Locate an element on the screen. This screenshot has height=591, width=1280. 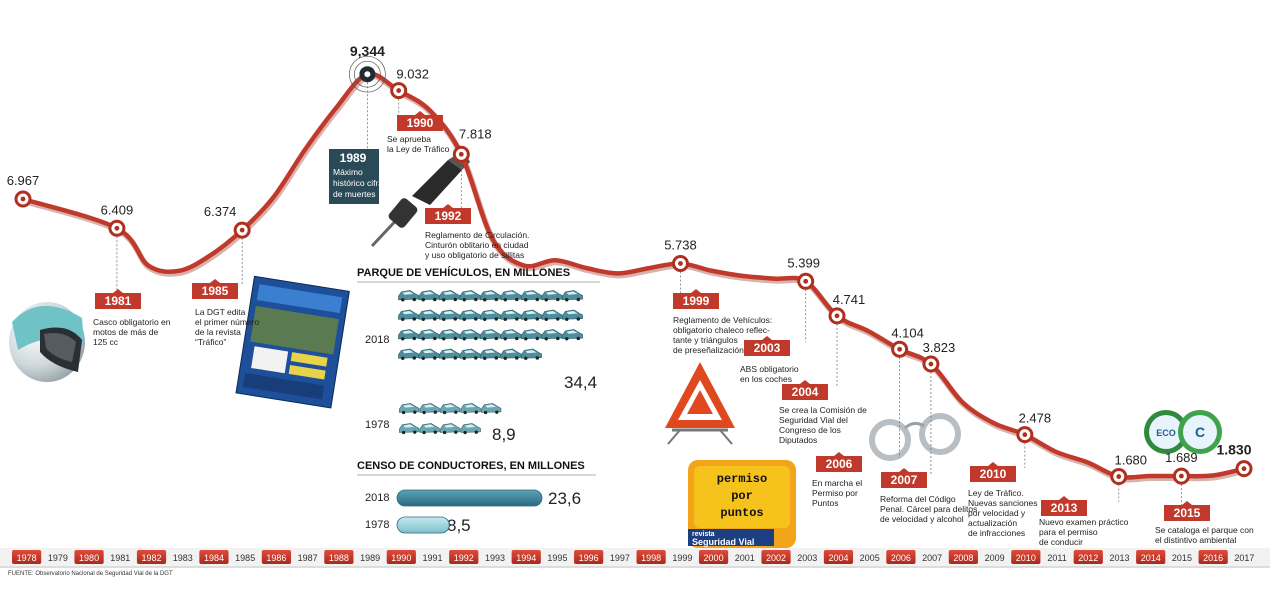
drivers-bar-1978 is located at coordinates (423, 525).